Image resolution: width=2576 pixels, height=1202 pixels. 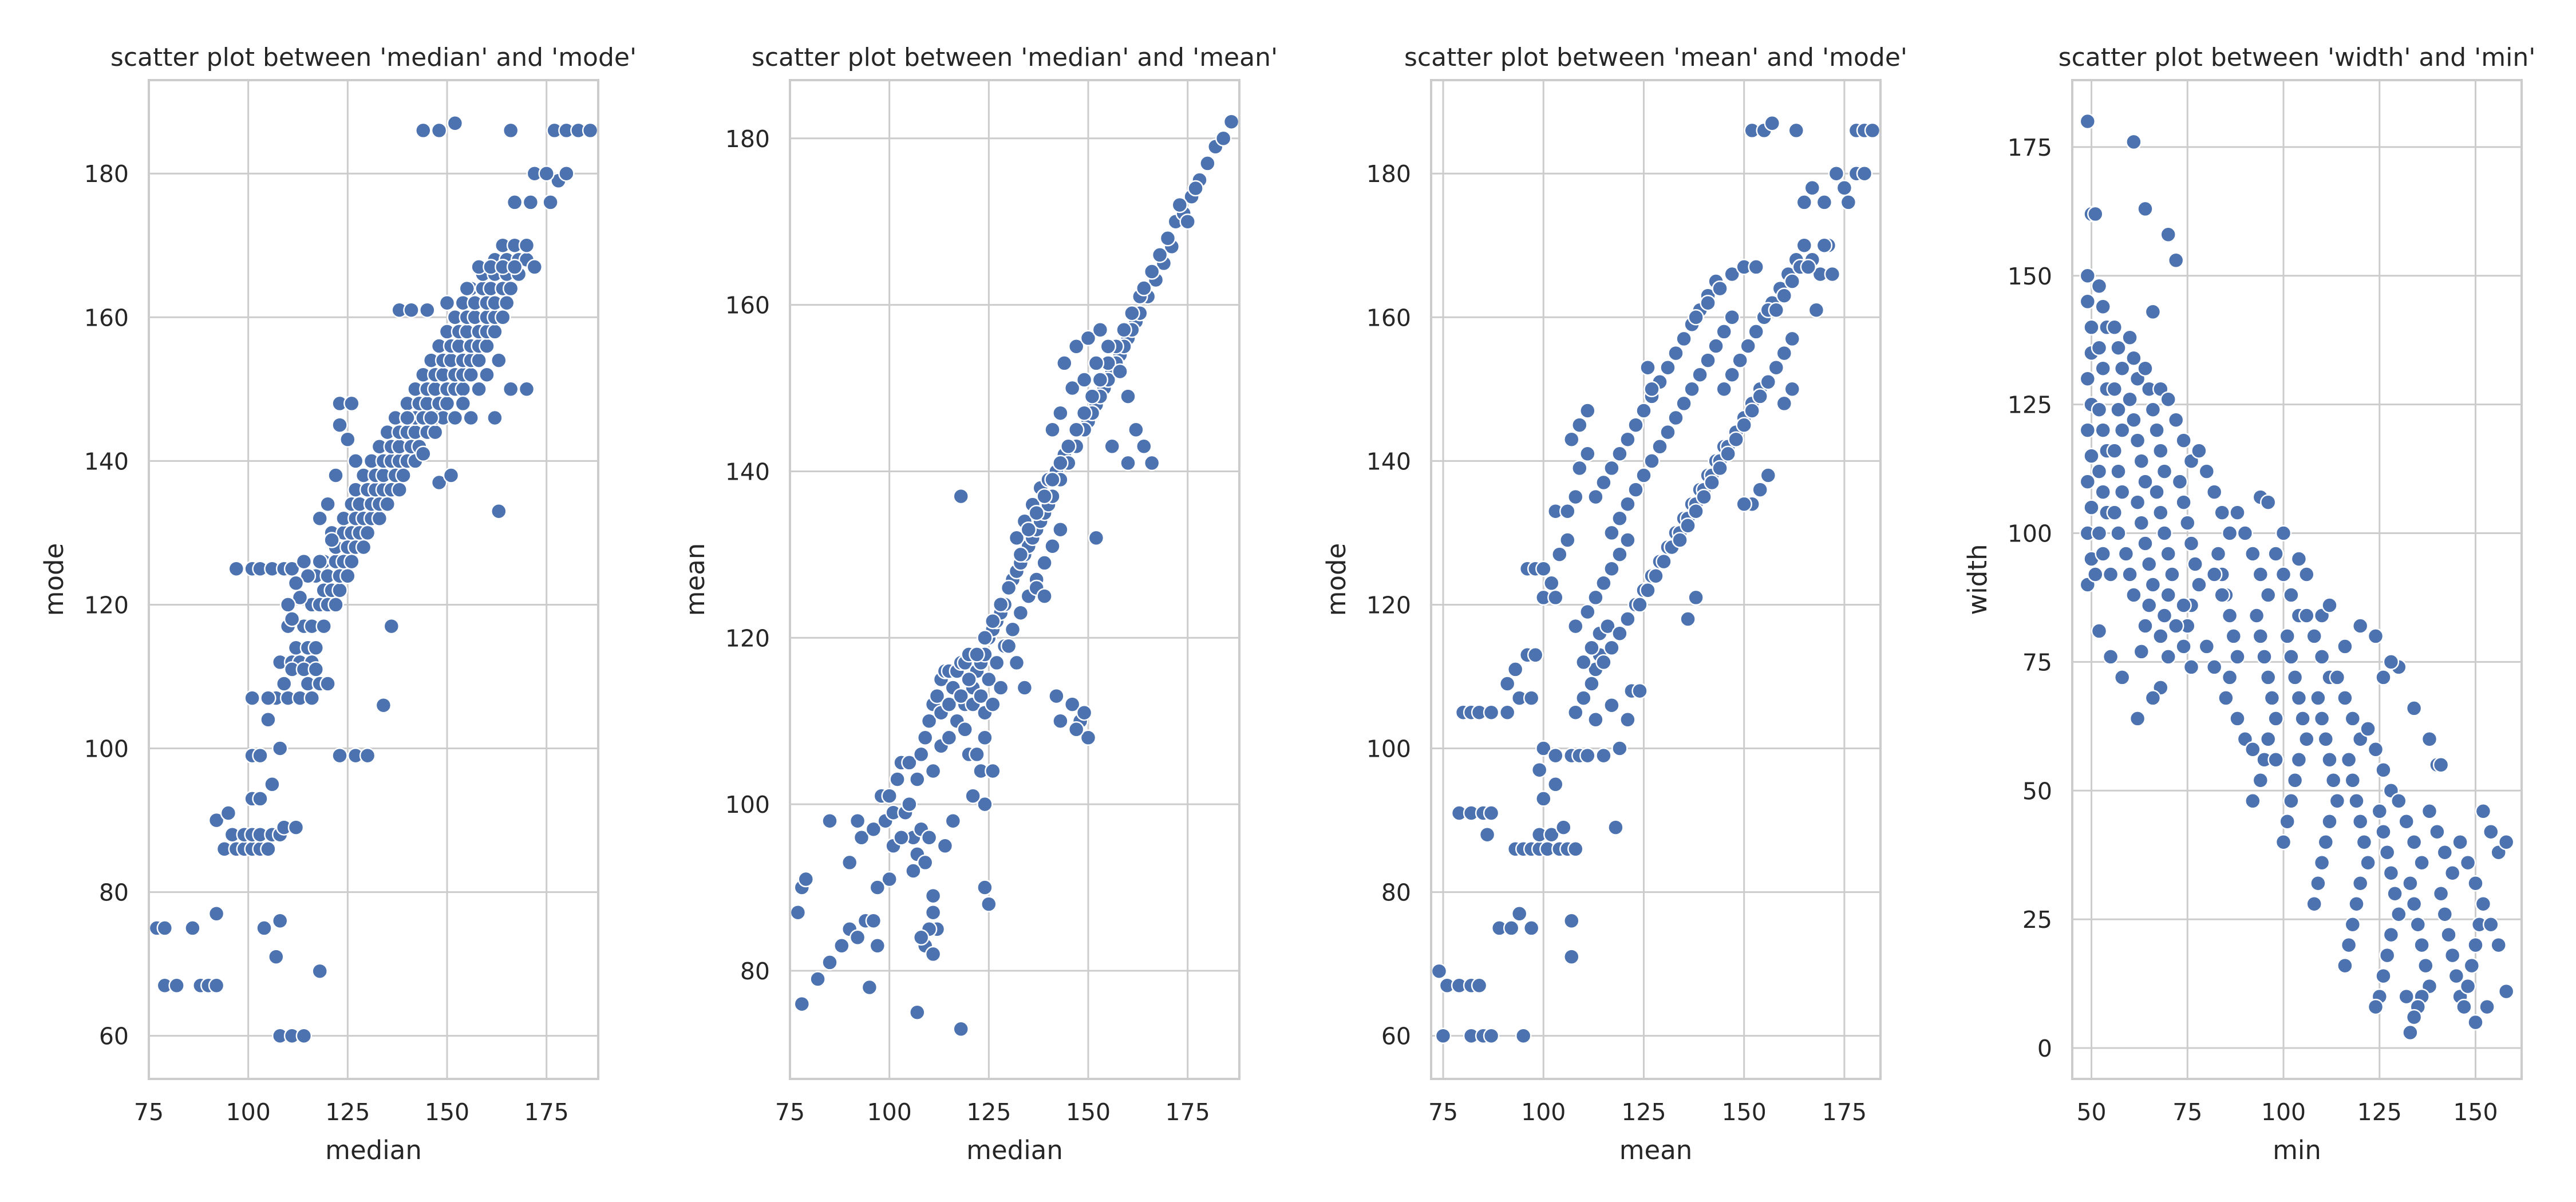 What do you see at coordinates (373, 579) in the screenshot?
I see `axes-frame` at bounding box center [373, 579].